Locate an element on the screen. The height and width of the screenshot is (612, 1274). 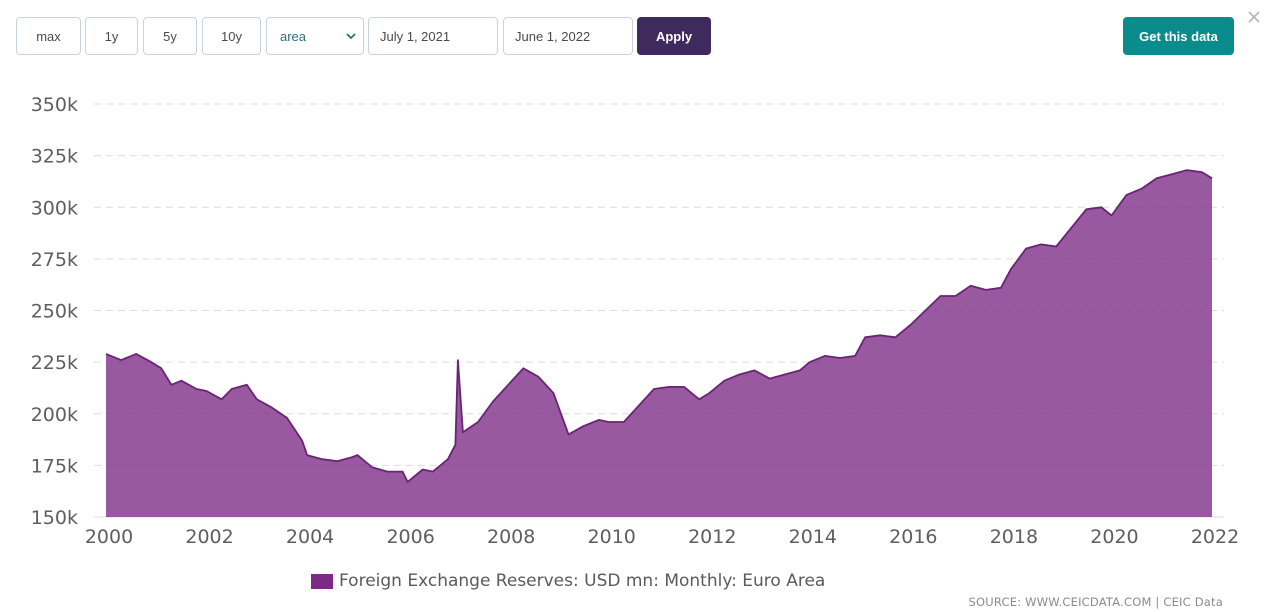
legend-swatch is located at coordinates (322, 581).